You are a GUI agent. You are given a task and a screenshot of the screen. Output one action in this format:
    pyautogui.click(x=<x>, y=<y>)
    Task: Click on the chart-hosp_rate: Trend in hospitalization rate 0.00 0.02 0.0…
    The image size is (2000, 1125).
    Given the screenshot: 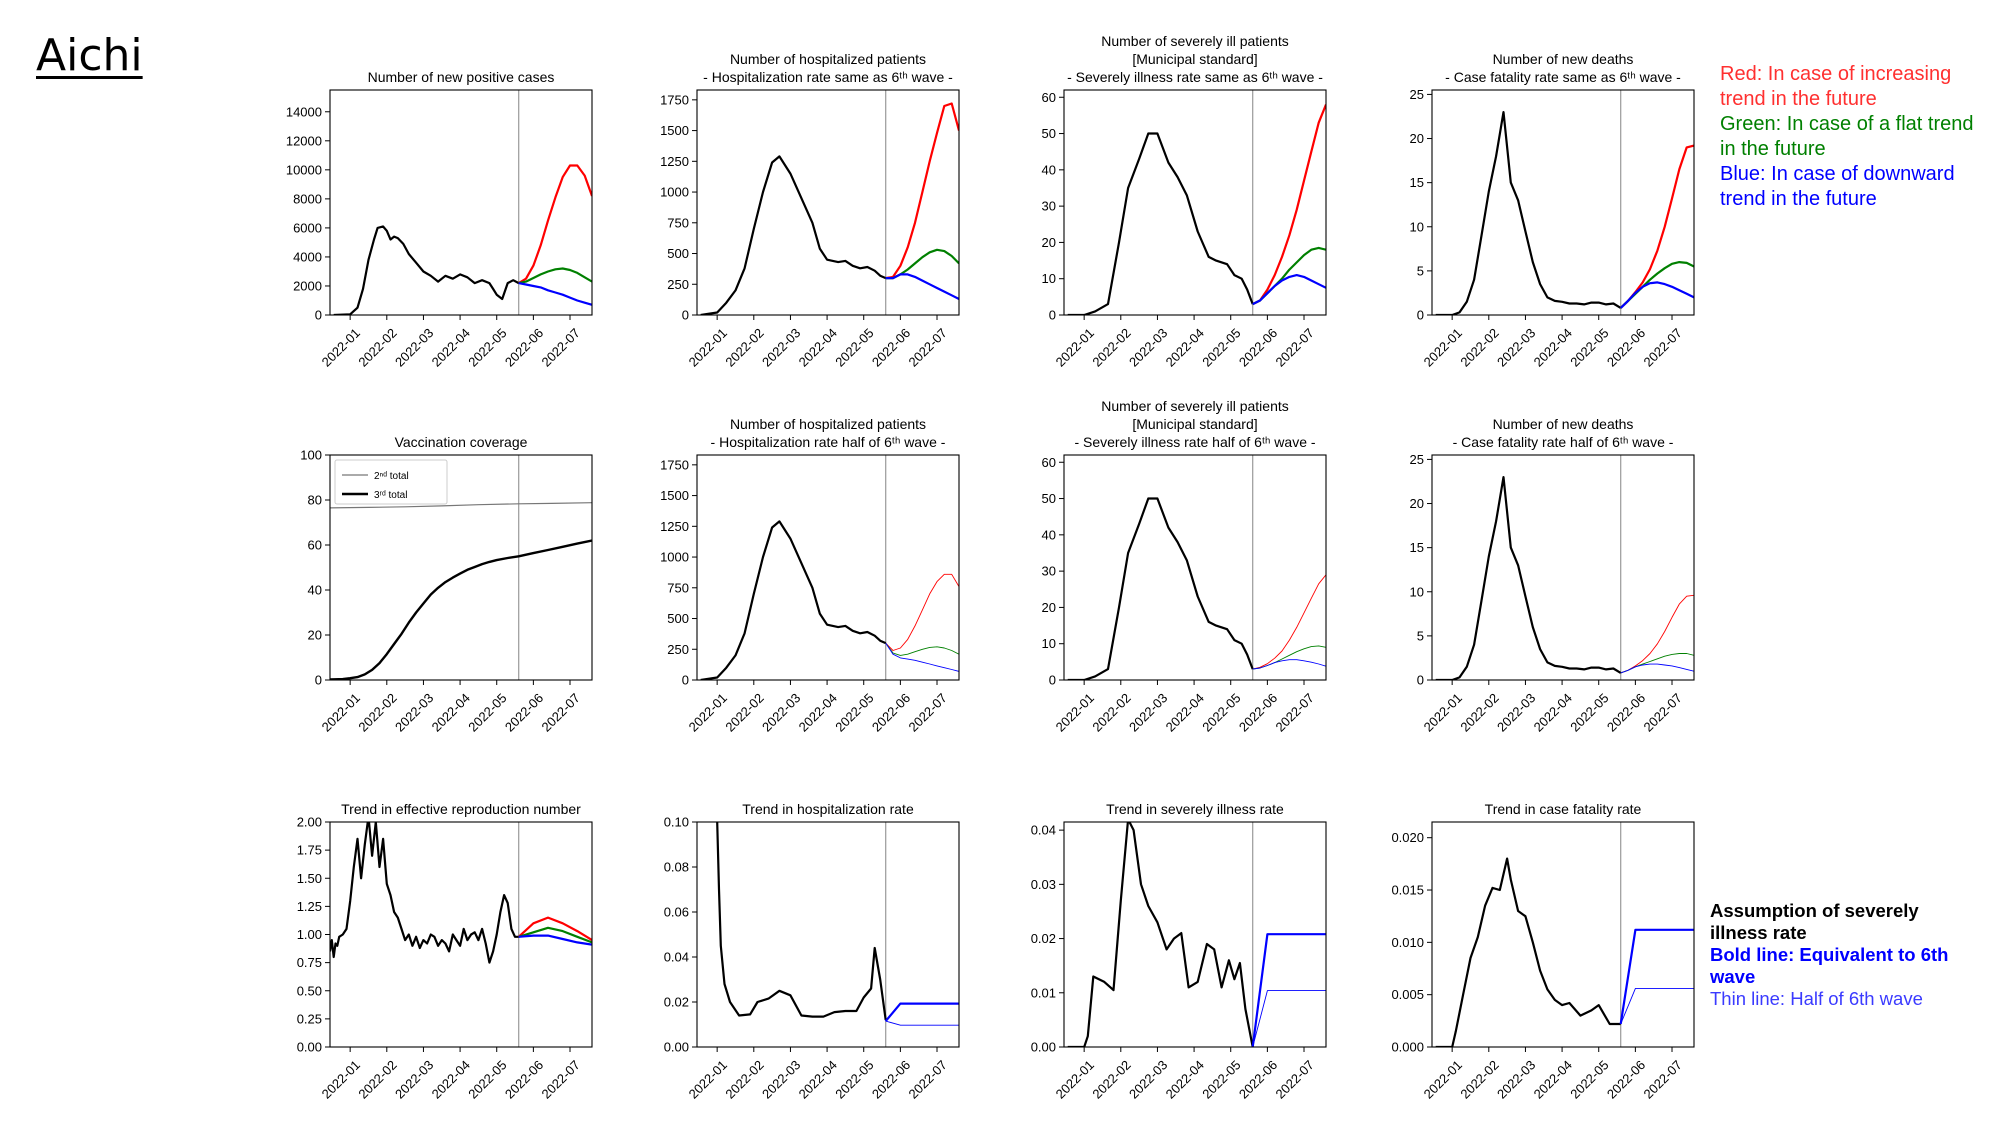 What is the action you would take?
    pyautogui.click(x=812, y=951)
    